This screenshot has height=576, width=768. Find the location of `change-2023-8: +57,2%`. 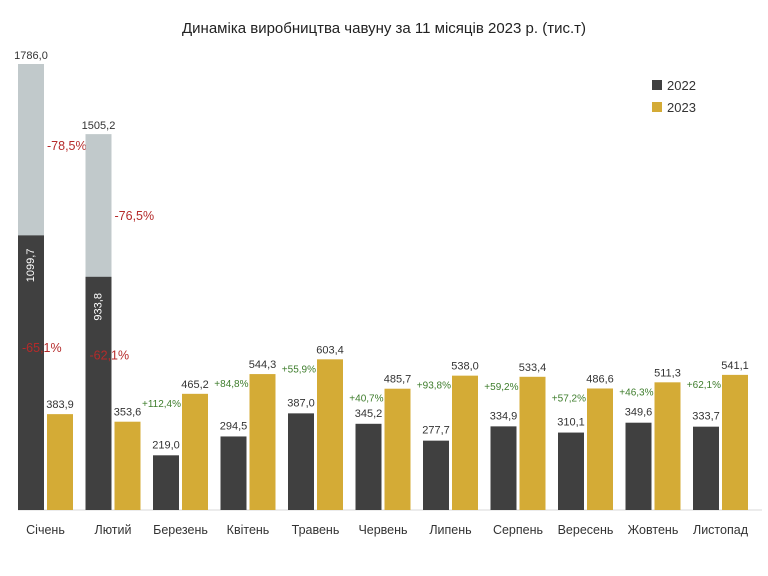

change-2023-8: +57,2% is located at coordinates (569, 398).